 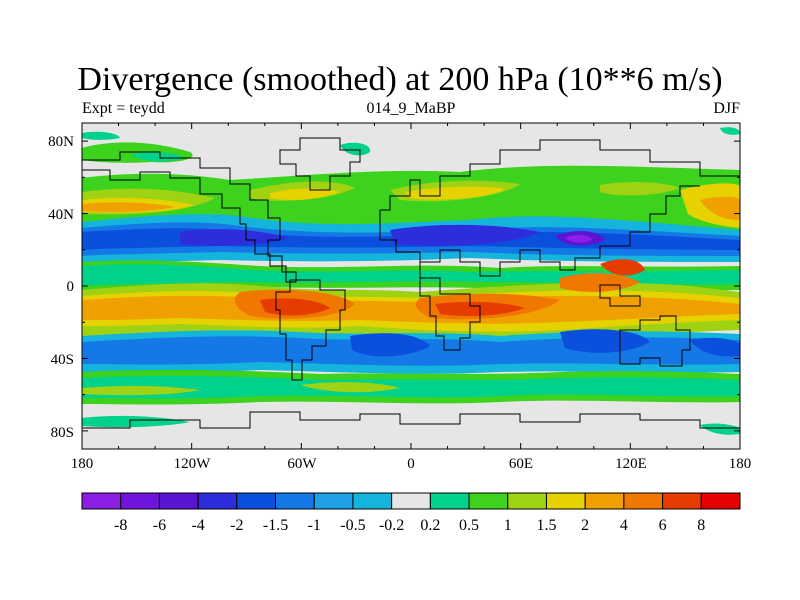 What do you see at coordinates (469, 525) in the screenshot?
I see `colorbar-label: 0.5` at bounding box center [469, 525].